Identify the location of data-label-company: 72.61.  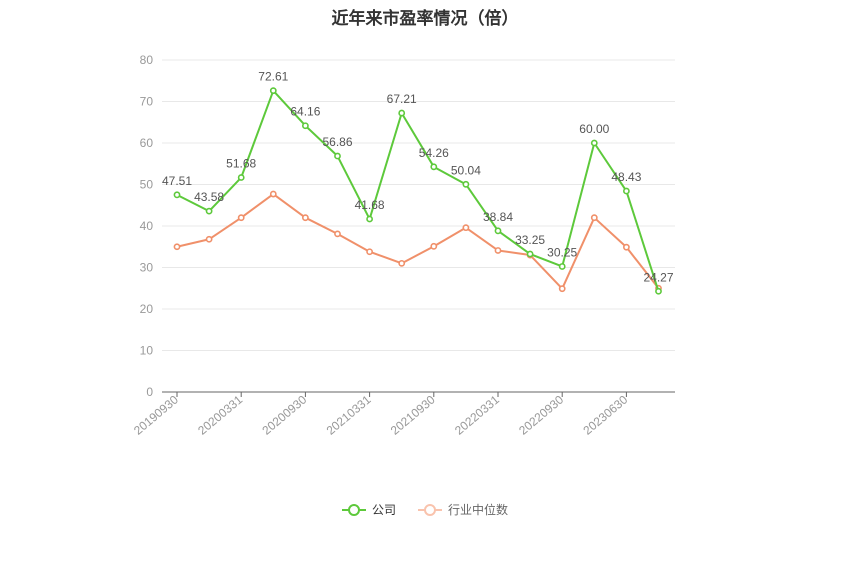
(273, 77).